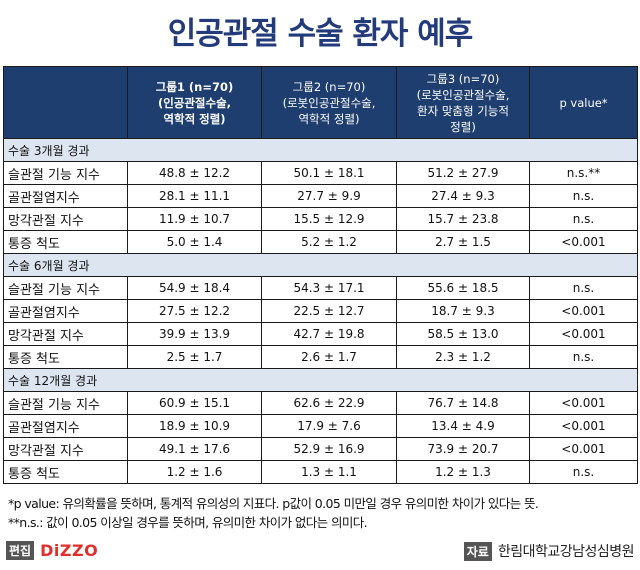 The image size is (640, 570). Describe the element at coordinates (194, 426) in the screenshot. I see `group-1-cell: 18.9 ± 10.9` at that location.